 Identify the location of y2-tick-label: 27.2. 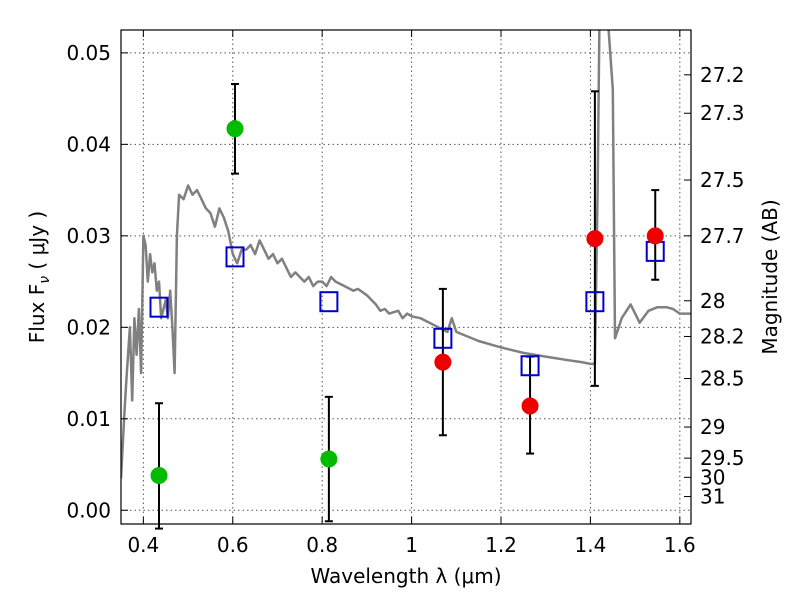
(722, 75).